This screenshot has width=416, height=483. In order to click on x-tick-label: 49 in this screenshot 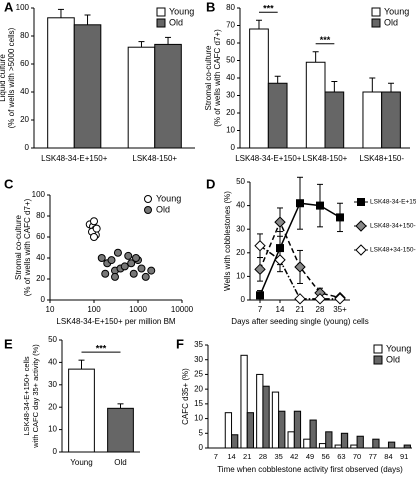, I will do `click(310, 456)`.